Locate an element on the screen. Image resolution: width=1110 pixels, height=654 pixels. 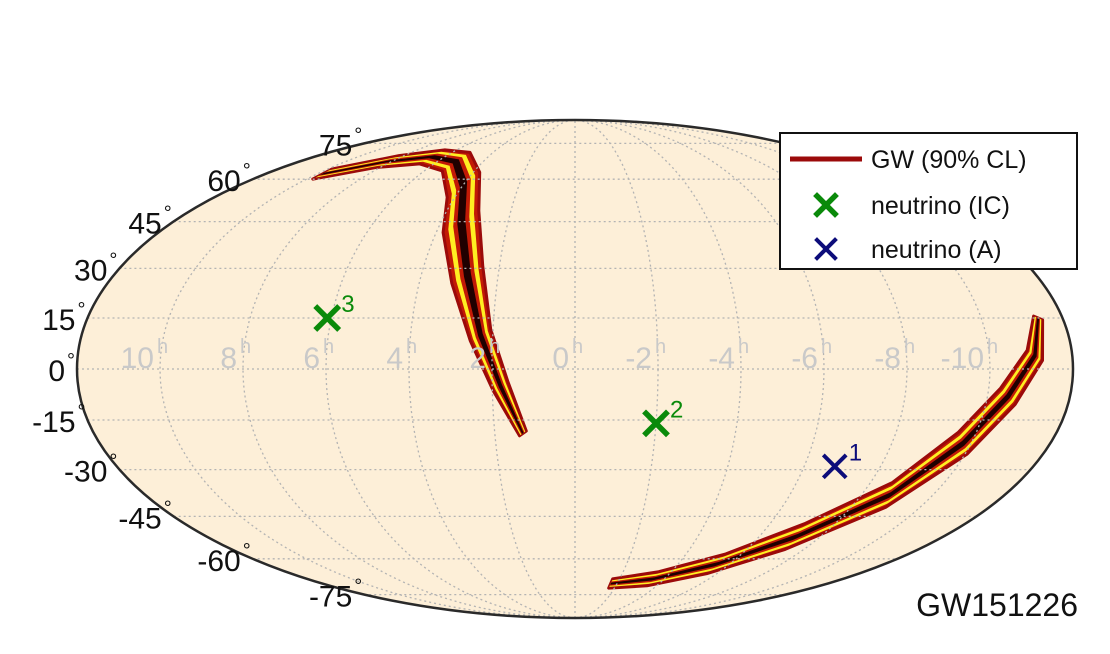
dec-tick-label: 60 is located at coordinates (223, 181).